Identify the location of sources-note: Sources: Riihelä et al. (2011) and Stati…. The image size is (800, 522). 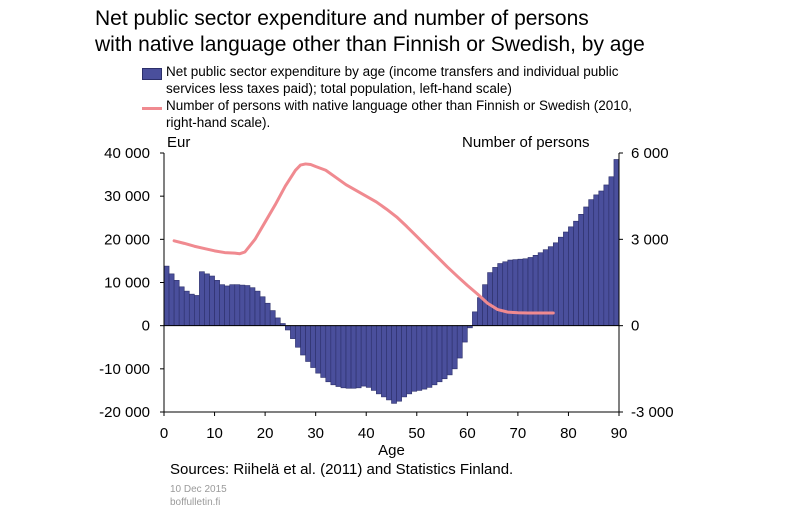
(342, 469).